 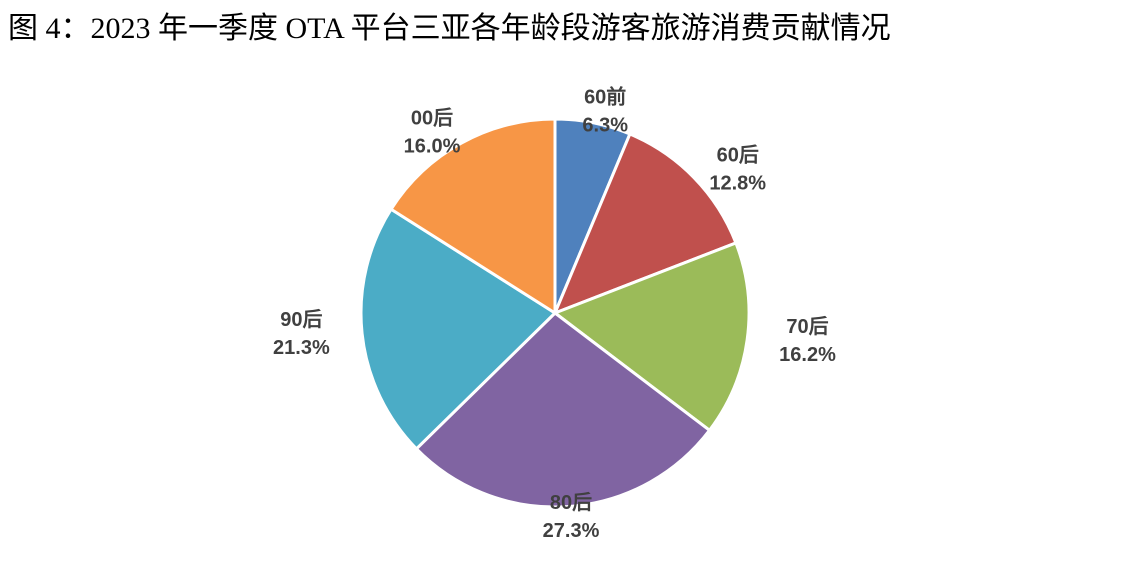 I want to click on slice-category-label: 00后, so click(x=432, y=118).